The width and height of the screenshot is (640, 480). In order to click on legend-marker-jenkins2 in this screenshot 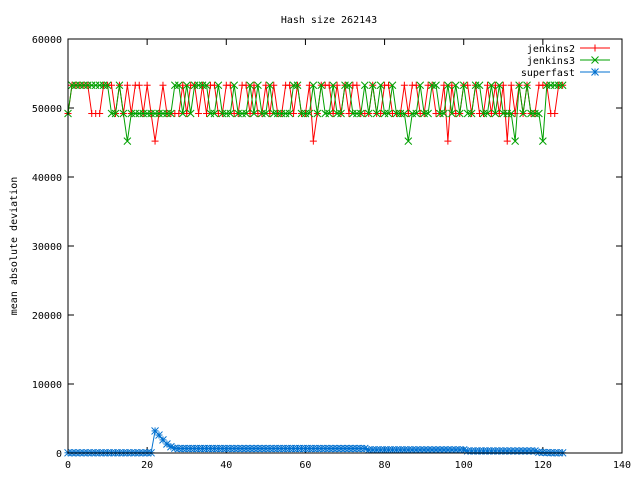, I will do `click(595, 48)`.